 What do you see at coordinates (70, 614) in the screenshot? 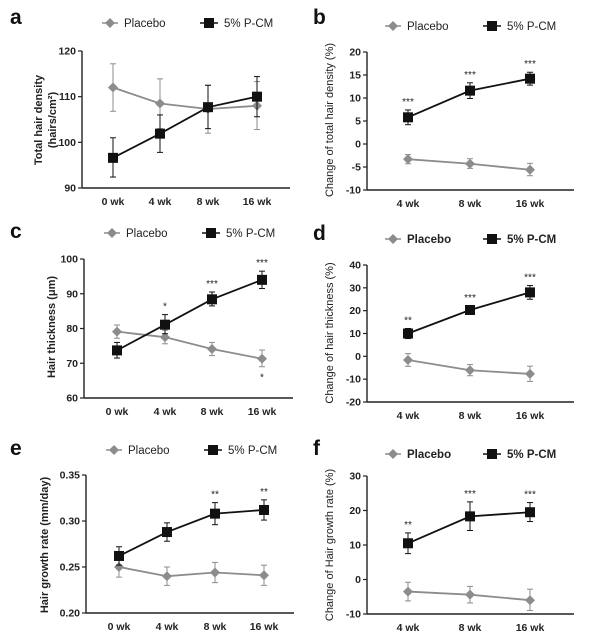
I see `y-tick-label: 0.20` at bounding box center [70, 614].